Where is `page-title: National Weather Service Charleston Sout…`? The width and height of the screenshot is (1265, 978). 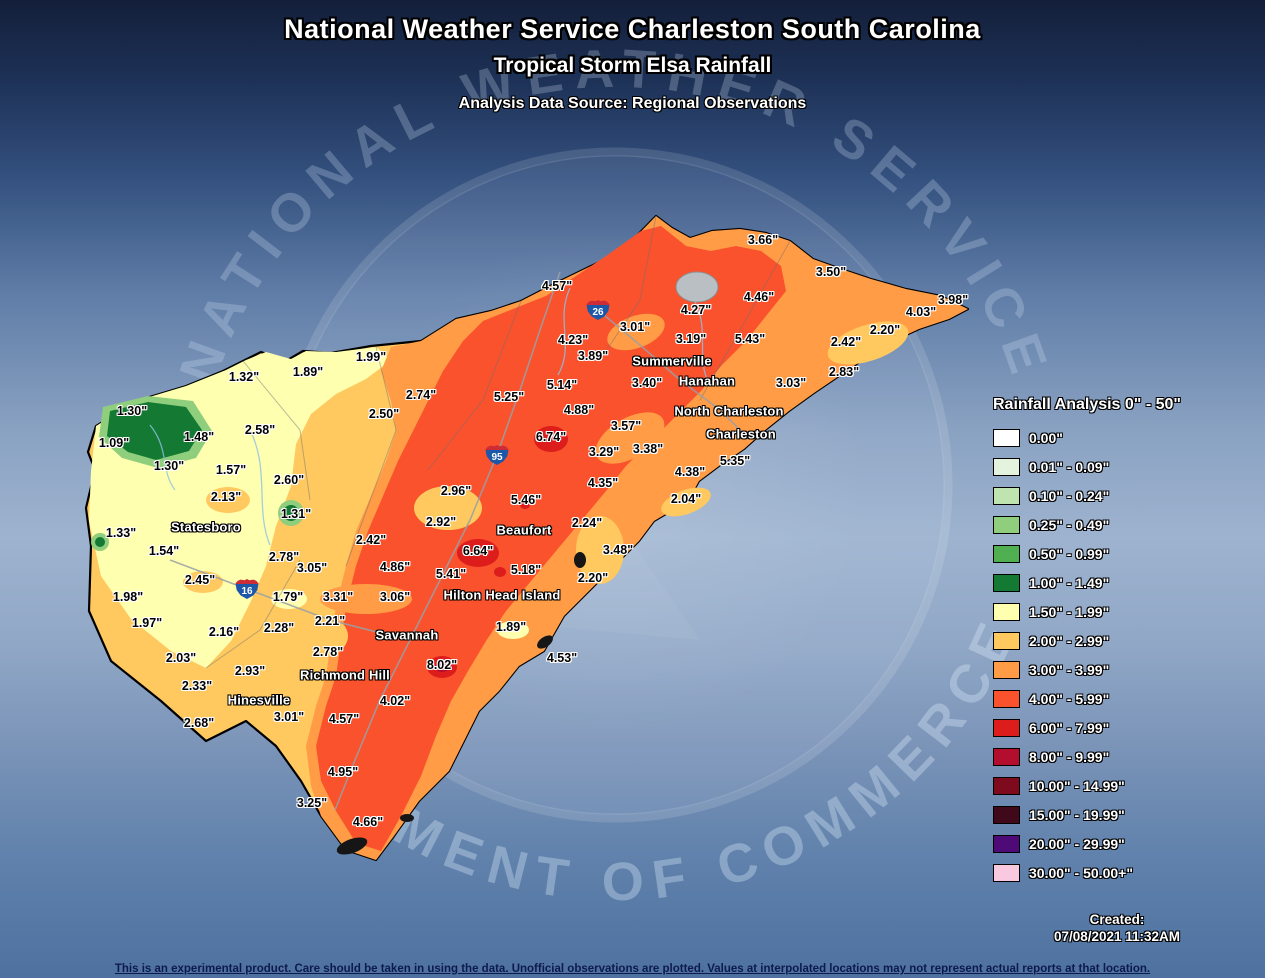 page-title: National Weather Service Charleston Sout… is located at coordinates (632, 29).